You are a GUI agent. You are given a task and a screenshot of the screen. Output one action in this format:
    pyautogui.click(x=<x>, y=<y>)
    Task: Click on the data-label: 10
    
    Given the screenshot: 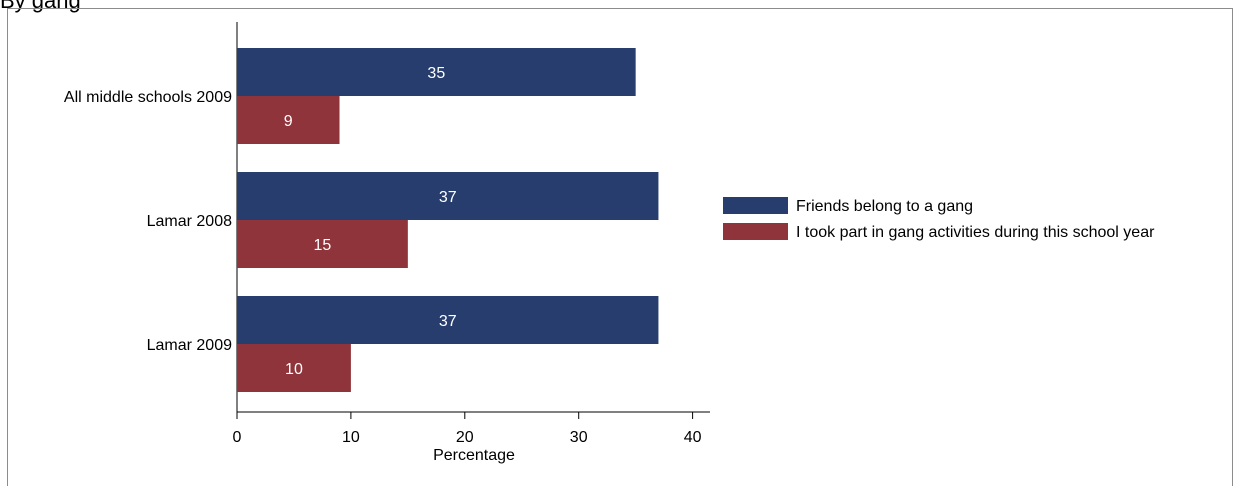 What is the action you would take?
    pyautogui.click(x=294, y=369)
    